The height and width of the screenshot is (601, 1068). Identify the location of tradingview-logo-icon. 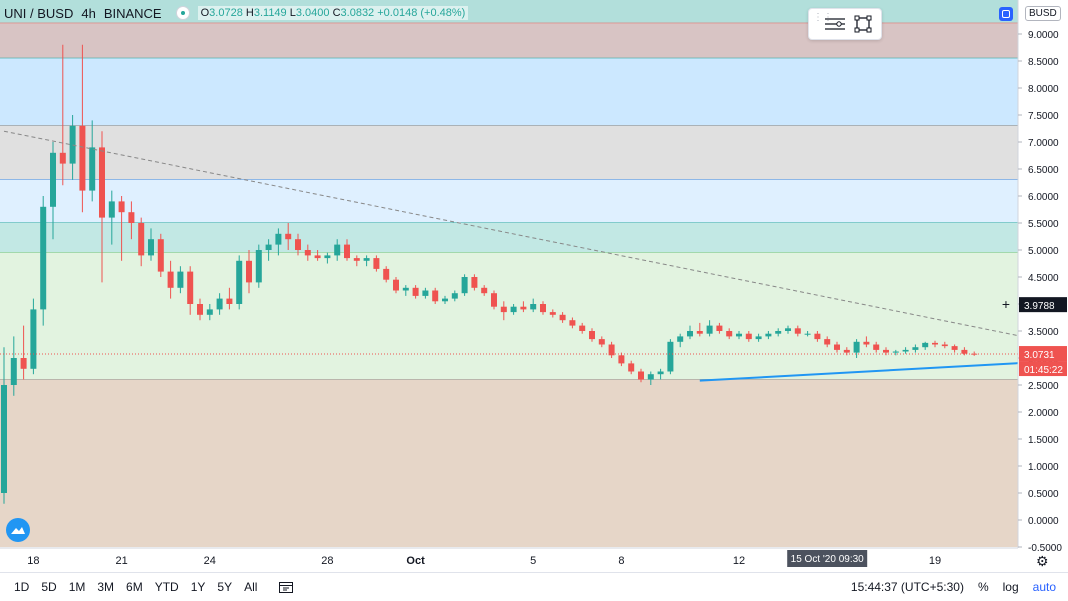
(18, 530).